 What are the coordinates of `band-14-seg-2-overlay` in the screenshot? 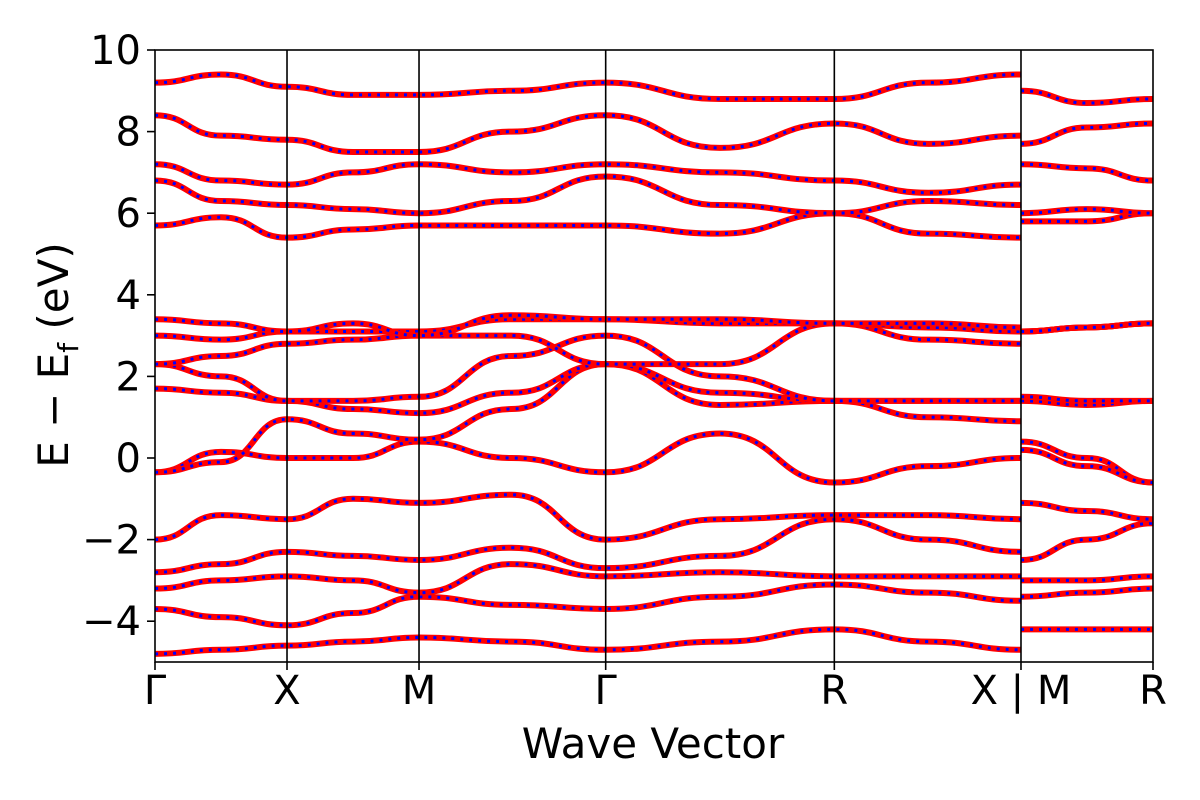 It's located at (1086, 211).